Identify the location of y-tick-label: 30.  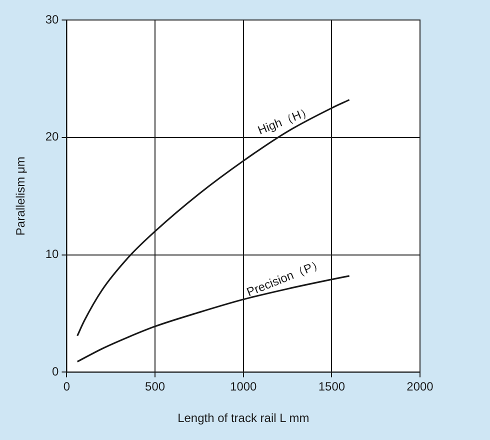
(52, 19).